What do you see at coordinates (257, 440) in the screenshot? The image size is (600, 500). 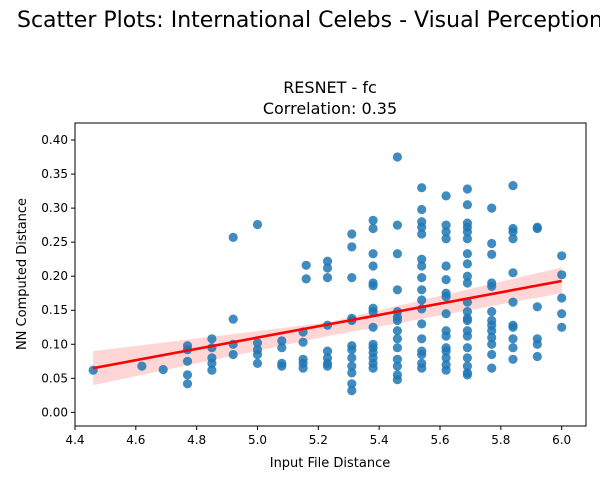 I see `x-tick-label: 5.0` at bounding box center [257, 440].